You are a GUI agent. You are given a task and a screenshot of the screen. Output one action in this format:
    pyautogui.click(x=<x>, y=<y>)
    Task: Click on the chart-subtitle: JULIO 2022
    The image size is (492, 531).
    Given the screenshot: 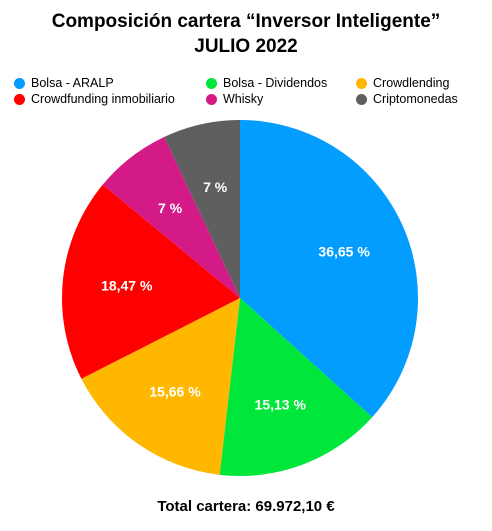 What is the action you would take?
    pyautogui.click(x=246, y=46)
    